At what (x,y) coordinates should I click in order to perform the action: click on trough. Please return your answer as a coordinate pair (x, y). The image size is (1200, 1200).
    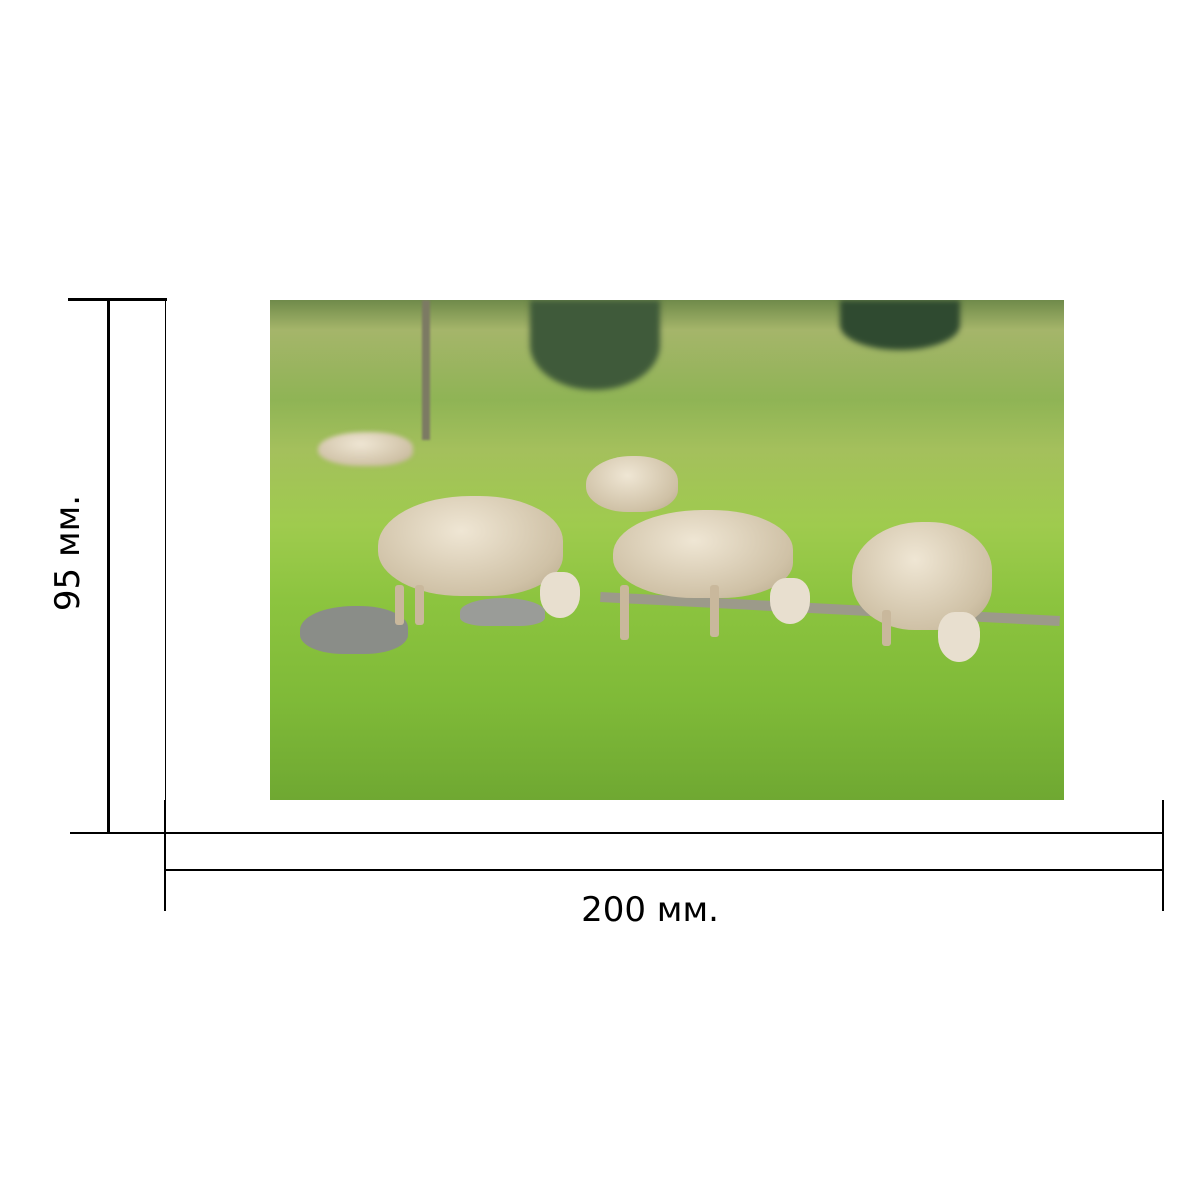
    Looking at the image, I should click on (830, 609).